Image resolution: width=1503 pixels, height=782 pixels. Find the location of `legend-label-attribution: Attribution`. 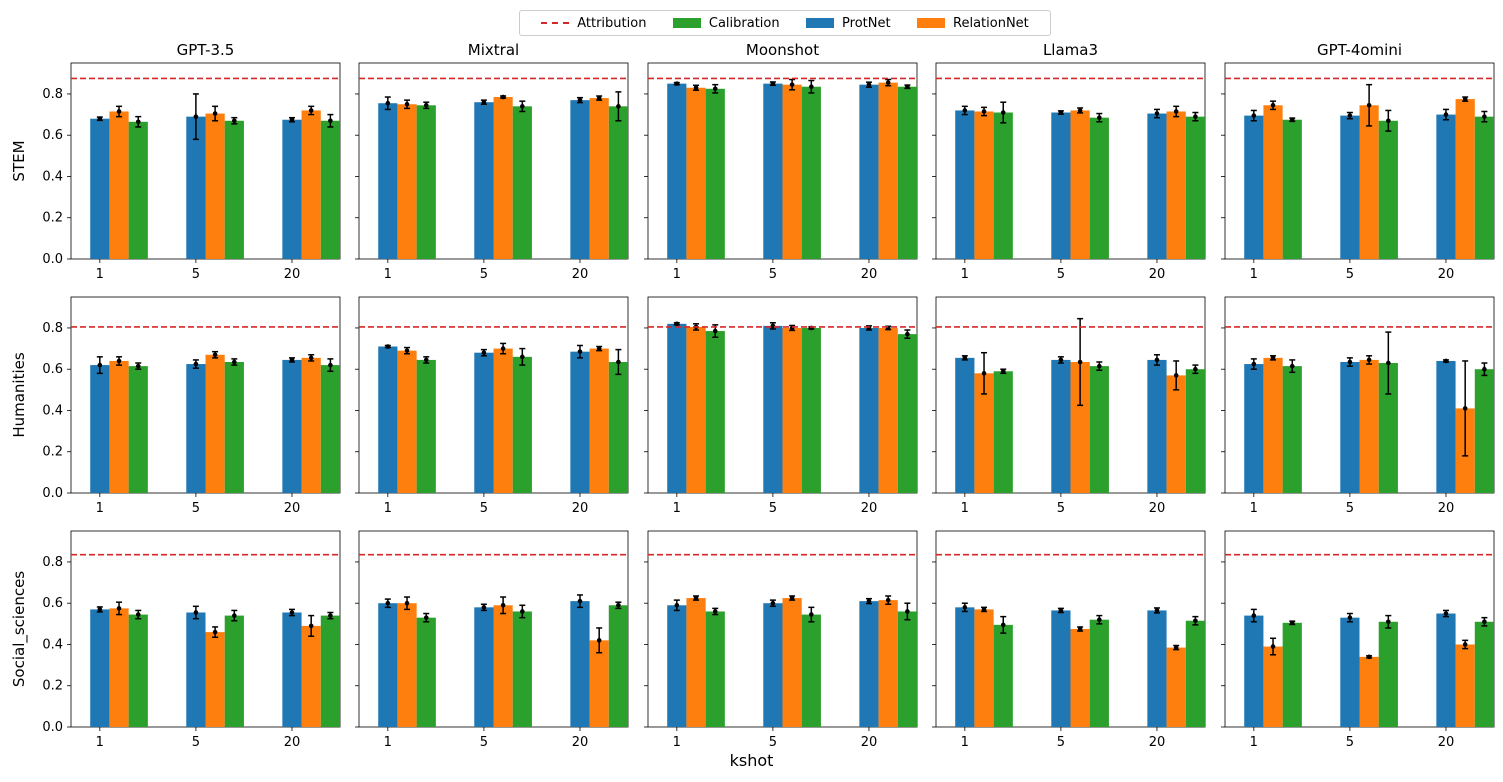

legend-label-attribution: Attribution is located at coordinates (612, 23).